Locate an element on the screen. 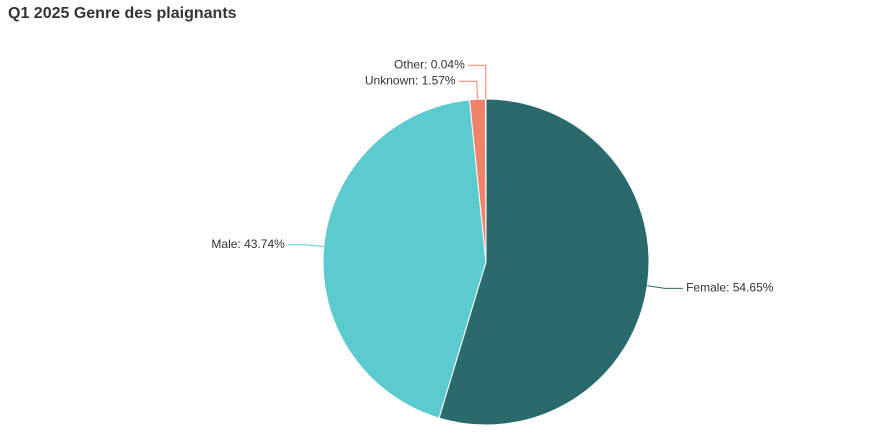 The width and height of the screenshot is (870, 448). data-label: Unknown: 1.57% is located at coordinates (410, 80).